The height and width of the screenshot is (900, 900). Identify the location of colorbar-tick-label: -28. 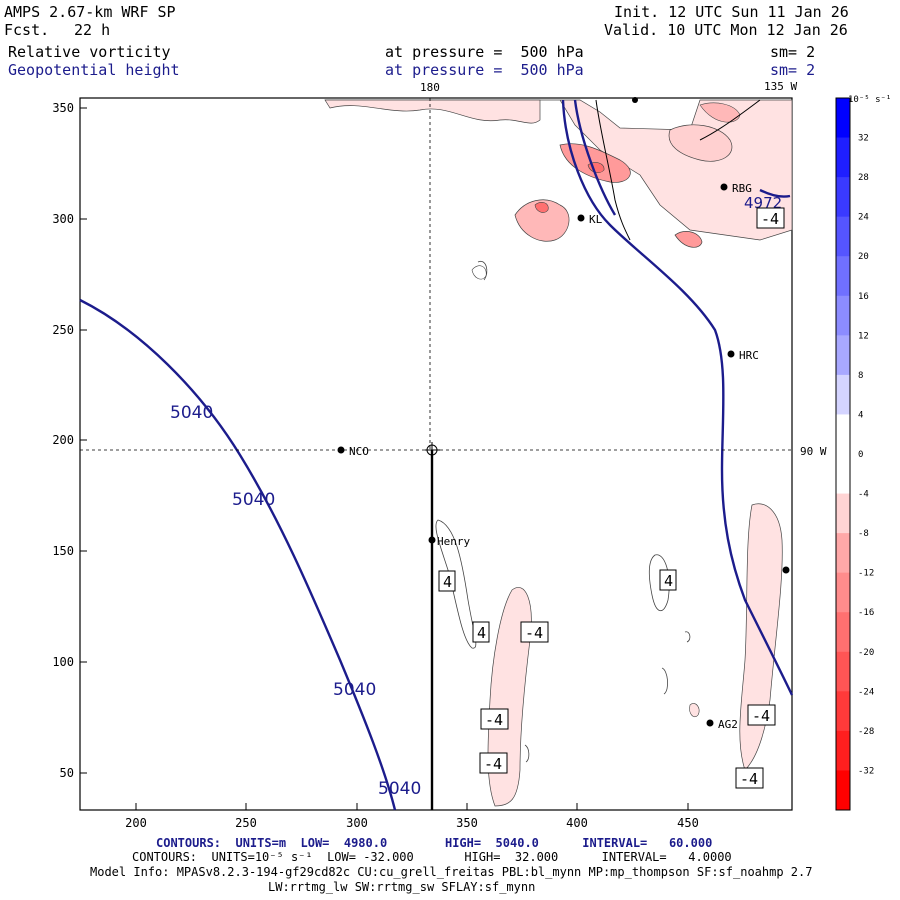
(866, 732).